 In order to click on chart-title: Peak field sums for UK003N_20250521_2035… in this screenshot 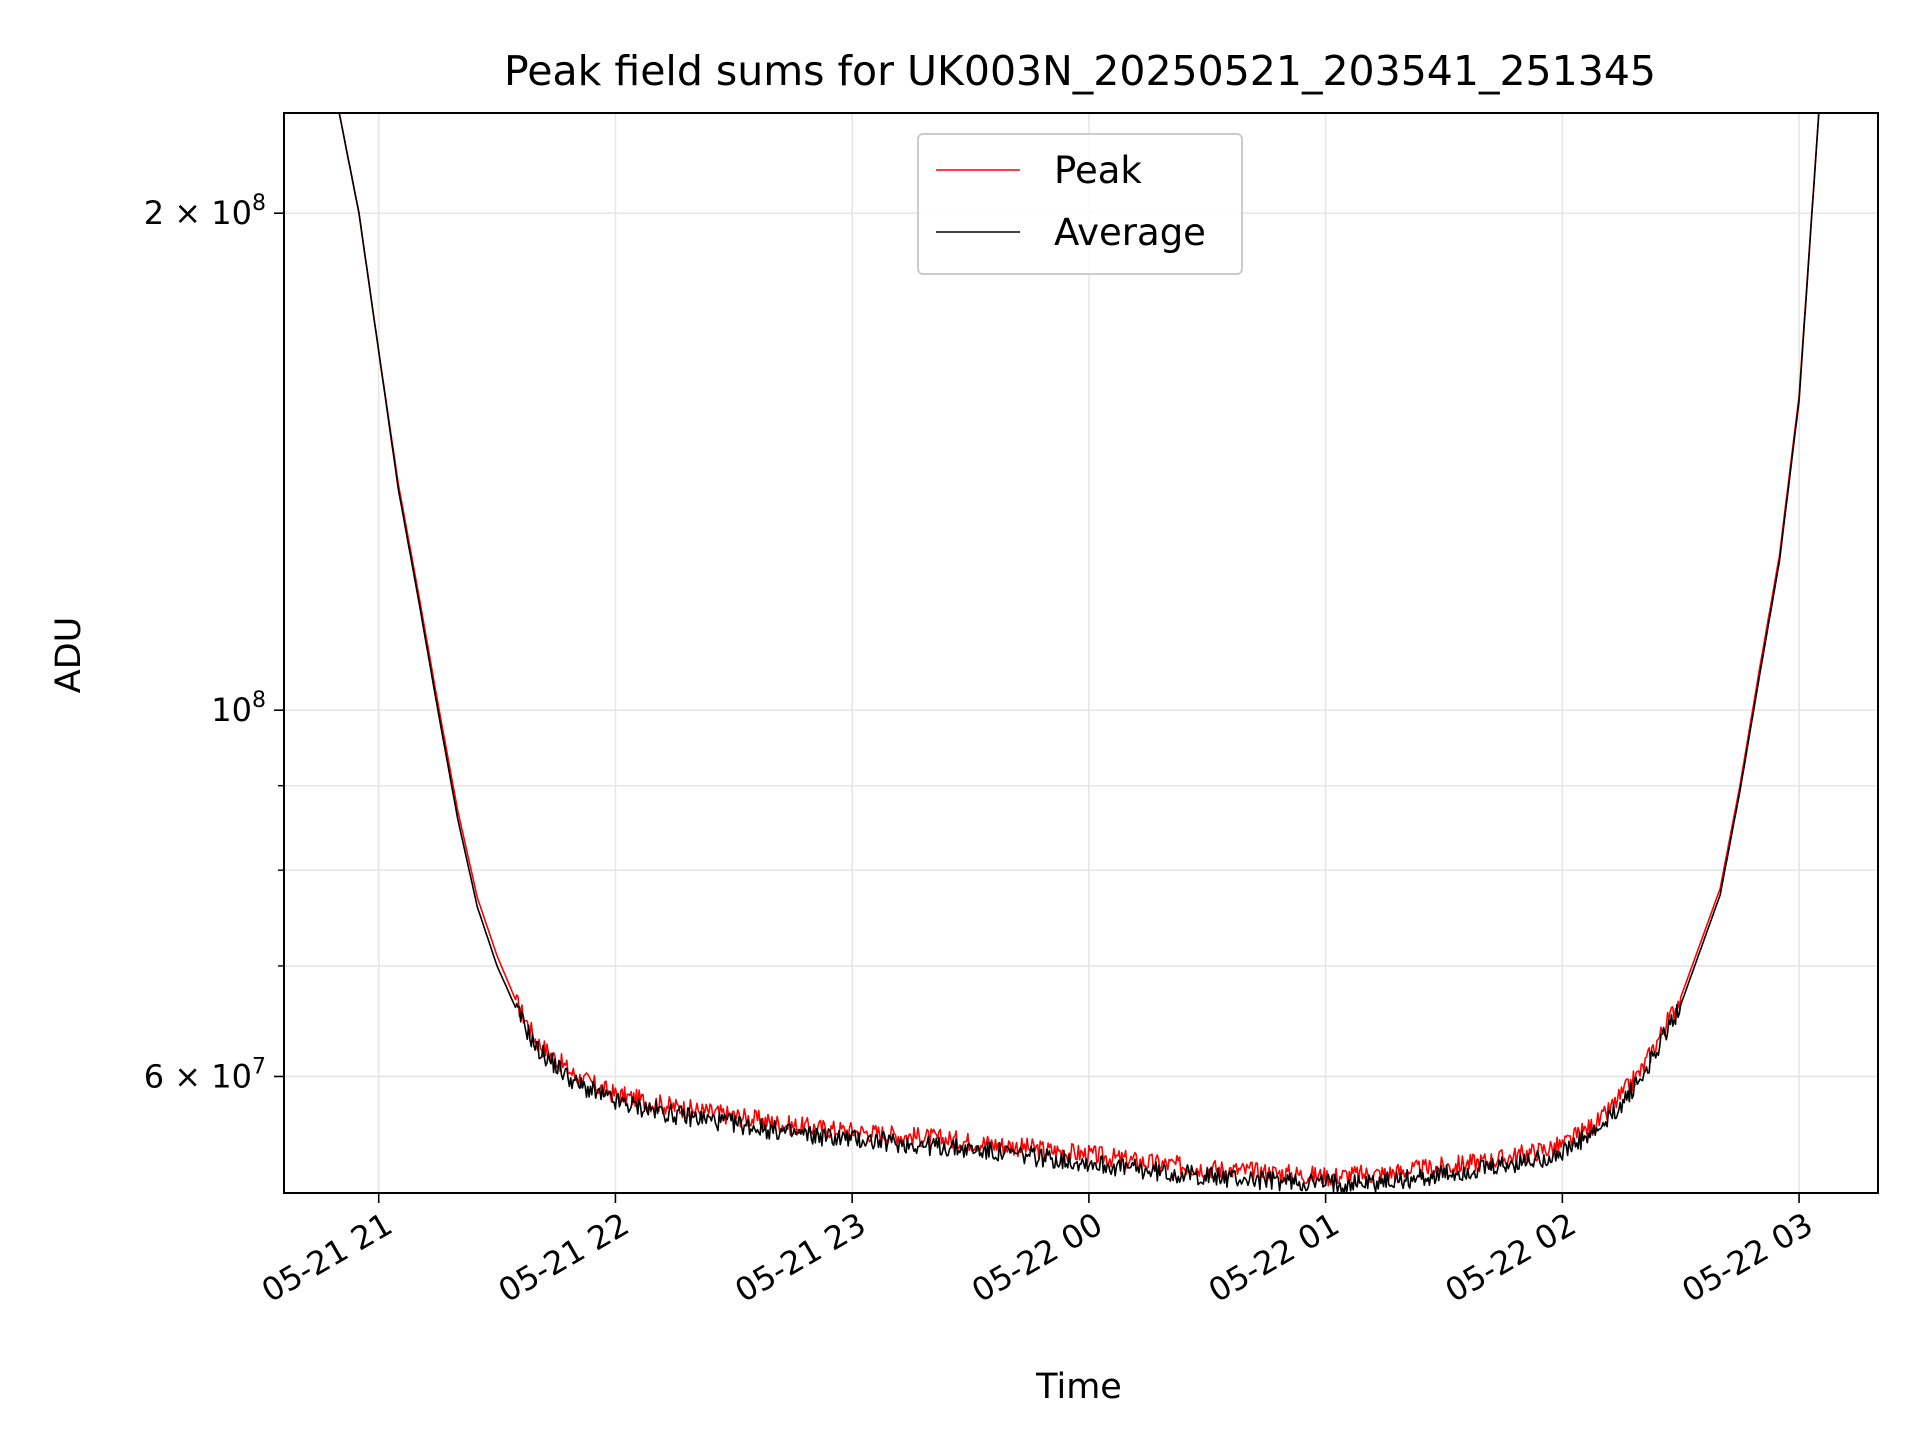, I will do `click(1080, 71)`.